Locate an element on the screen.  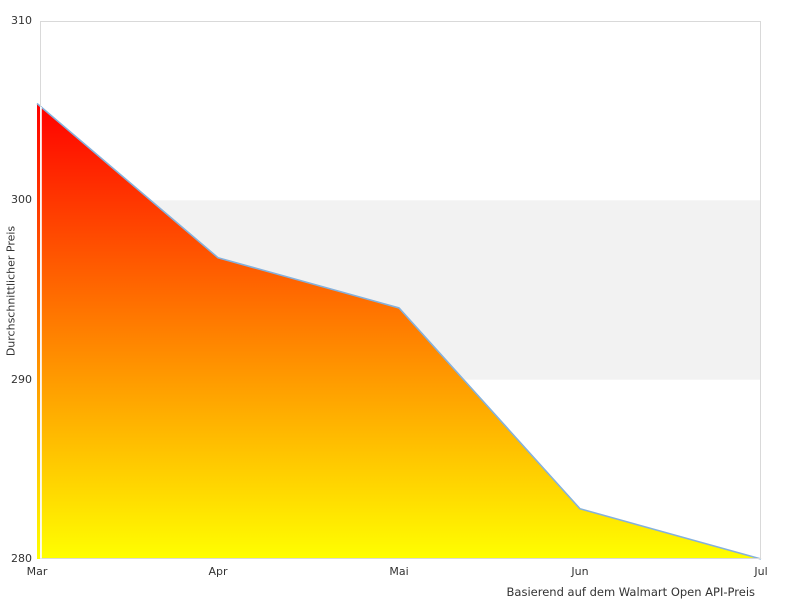
y-tick-label: 290 is located at coordinates (21, 379).